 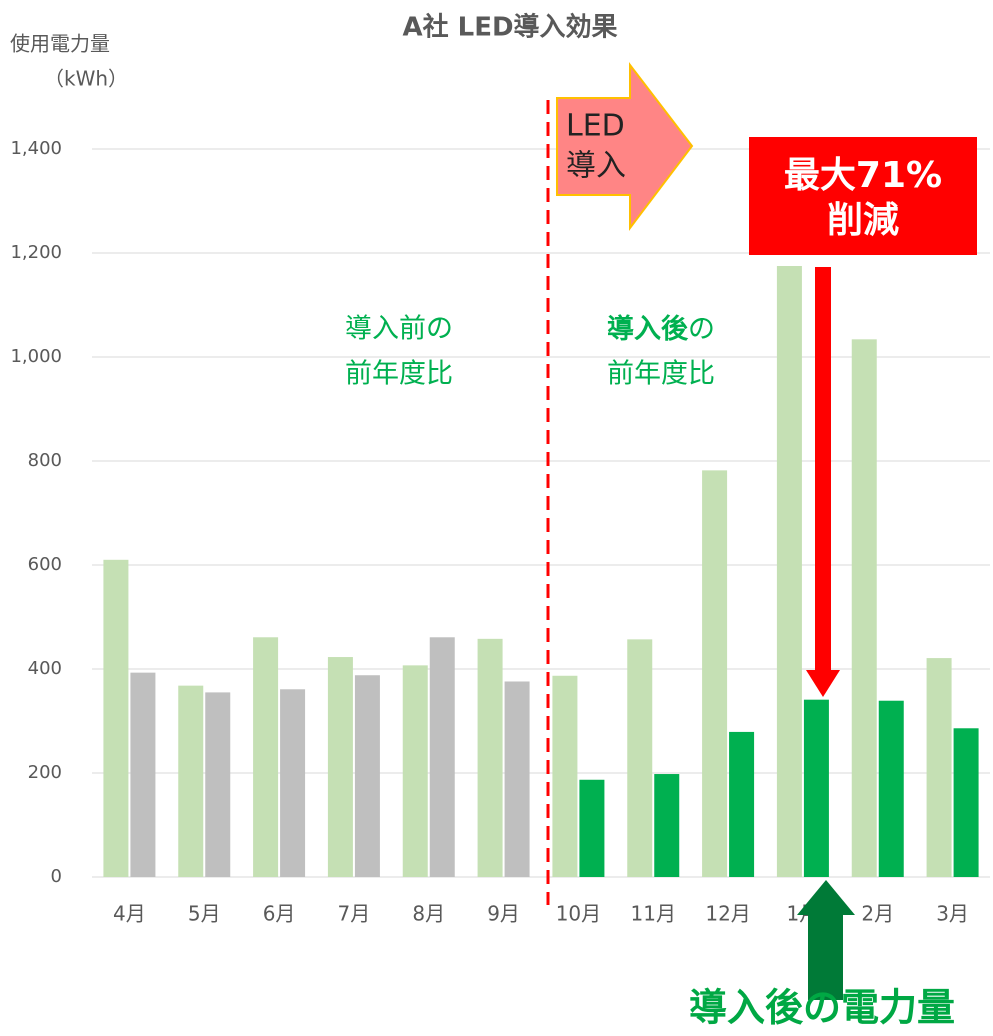 I want to click on chart-title: A社 LED導入効果, so click(x=509, y=27).